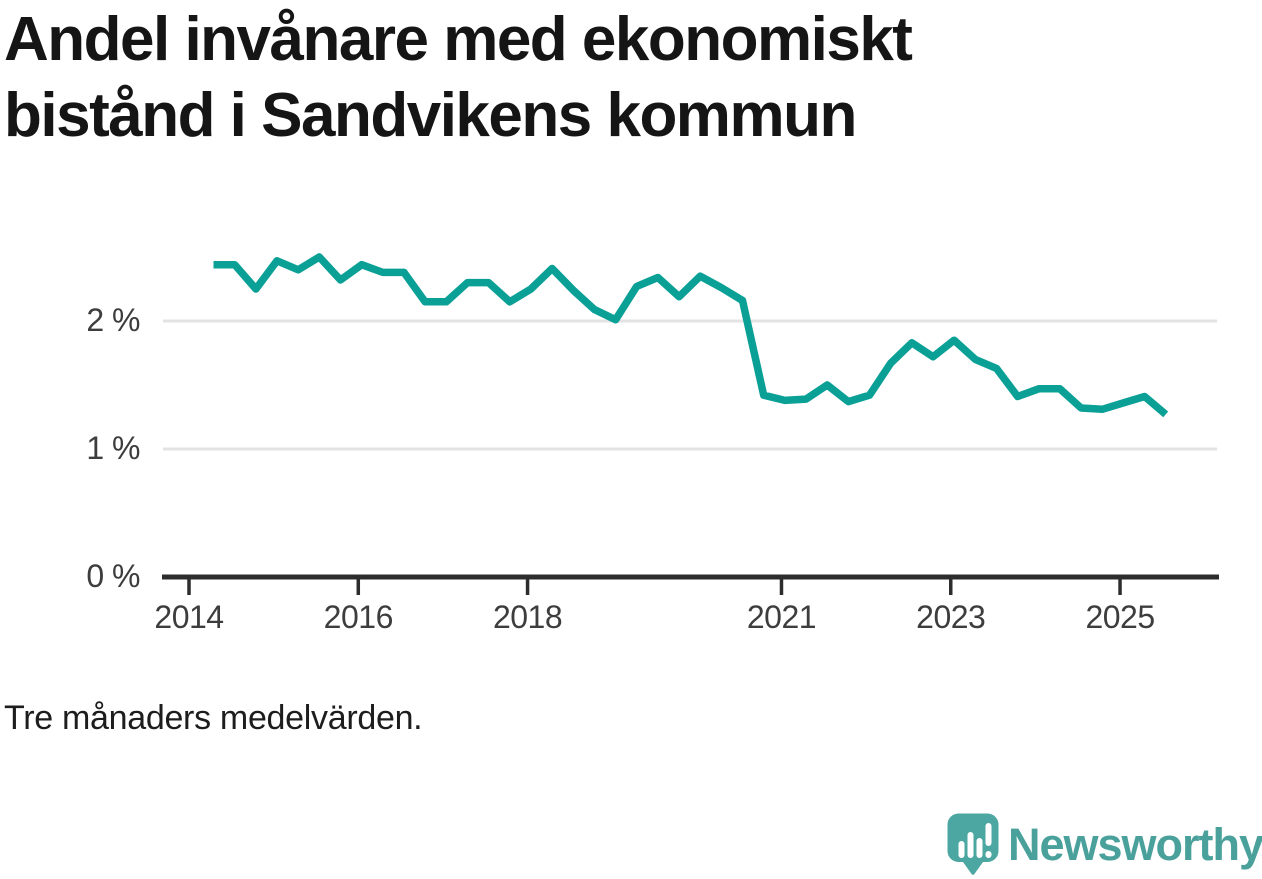 This screenshot has height=879, width=1262. I want to click on data-line-series, so click(691, 335).